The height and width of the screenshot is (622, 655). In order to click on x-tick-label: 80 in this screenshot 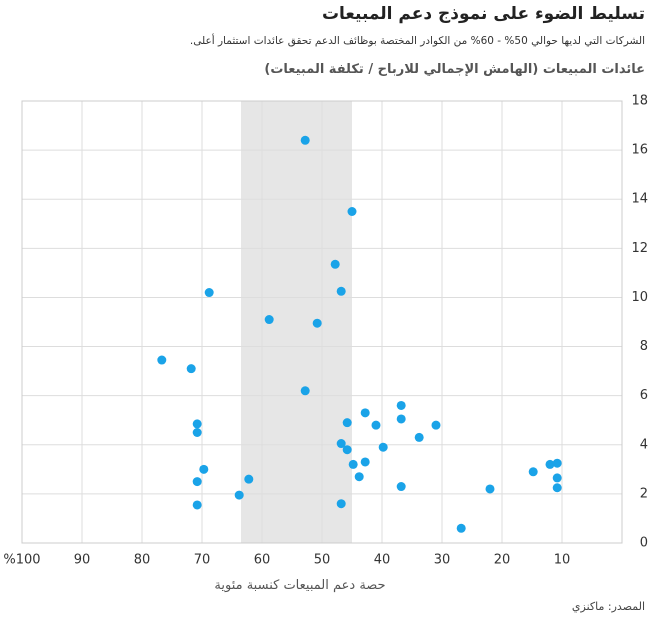, I will do `click(142, 560)`.